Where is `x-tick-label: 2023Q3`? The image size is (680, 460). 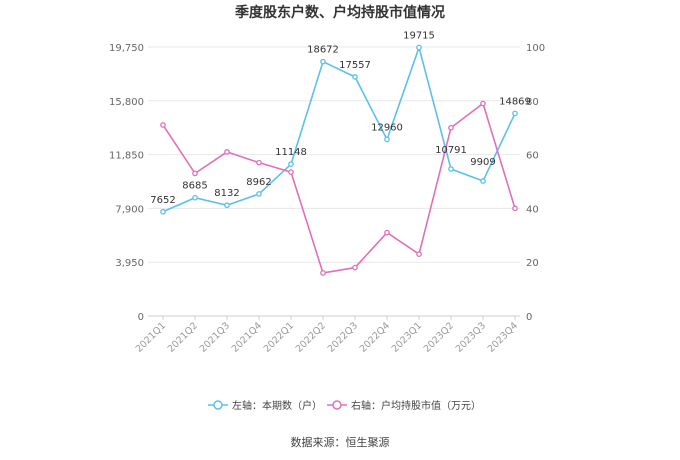 x-tick-label: 2023Q3 is located at coordinates (471, 337).